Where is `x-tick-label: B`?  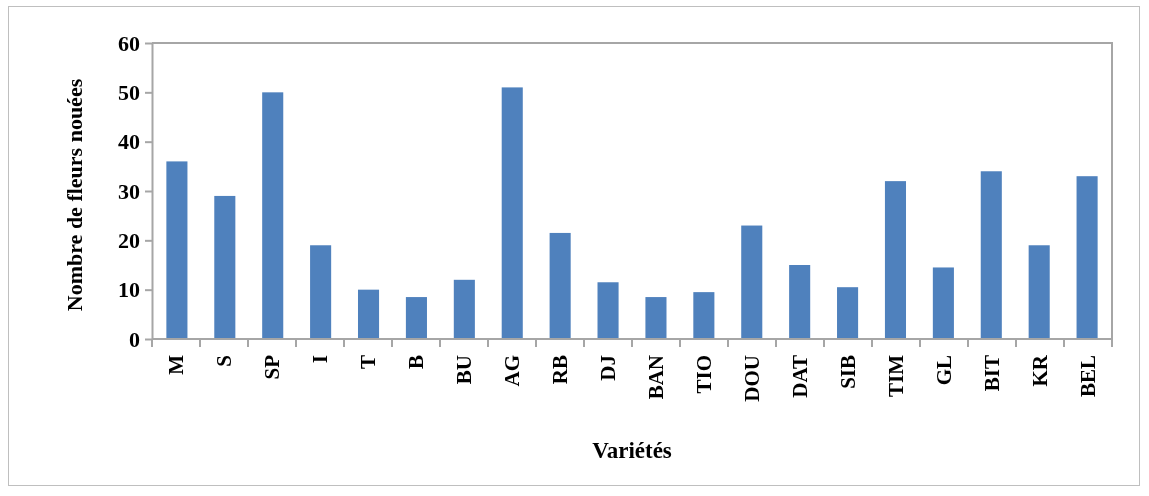 x-tick-label: B is located at coordinates (416, 362).